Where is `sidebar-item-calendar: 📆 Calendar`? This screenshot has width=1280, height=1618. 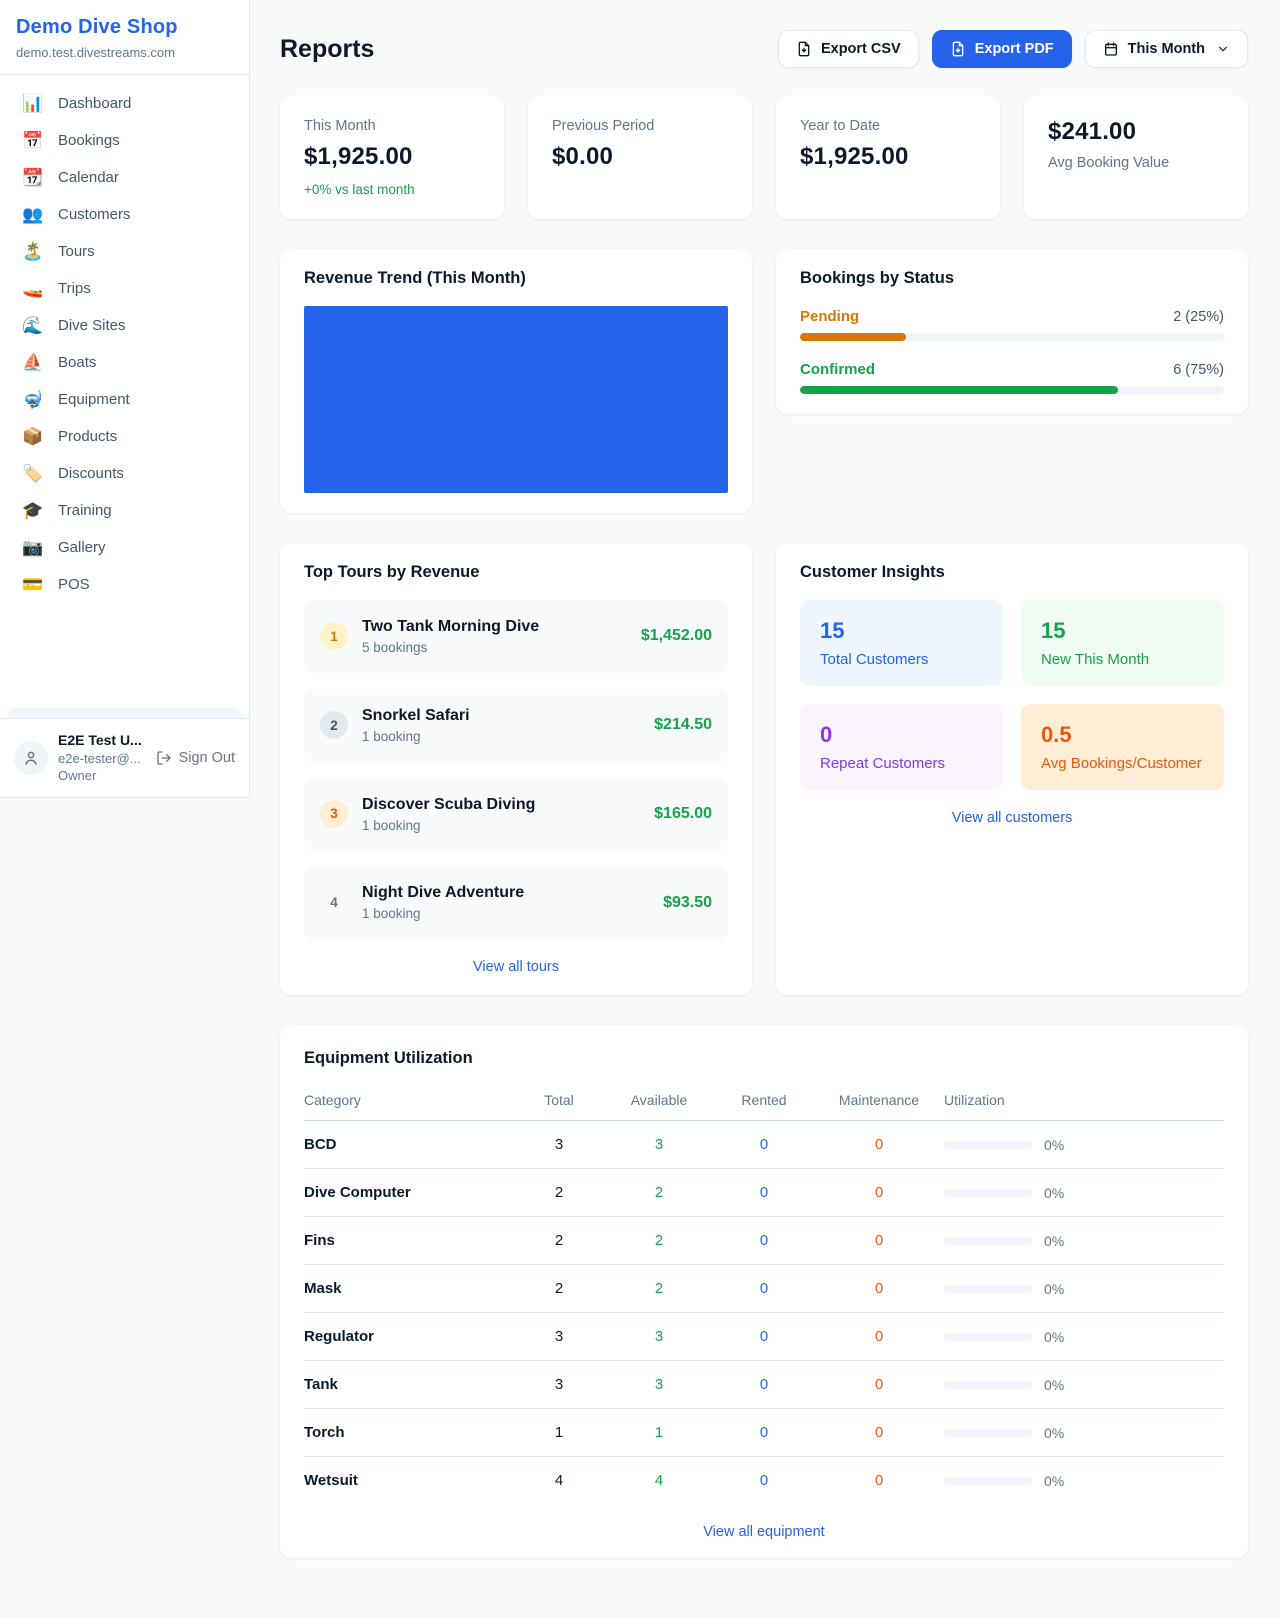 sidebar-item-calendar: 📆 Calendar is located at coordinates (124, 177).